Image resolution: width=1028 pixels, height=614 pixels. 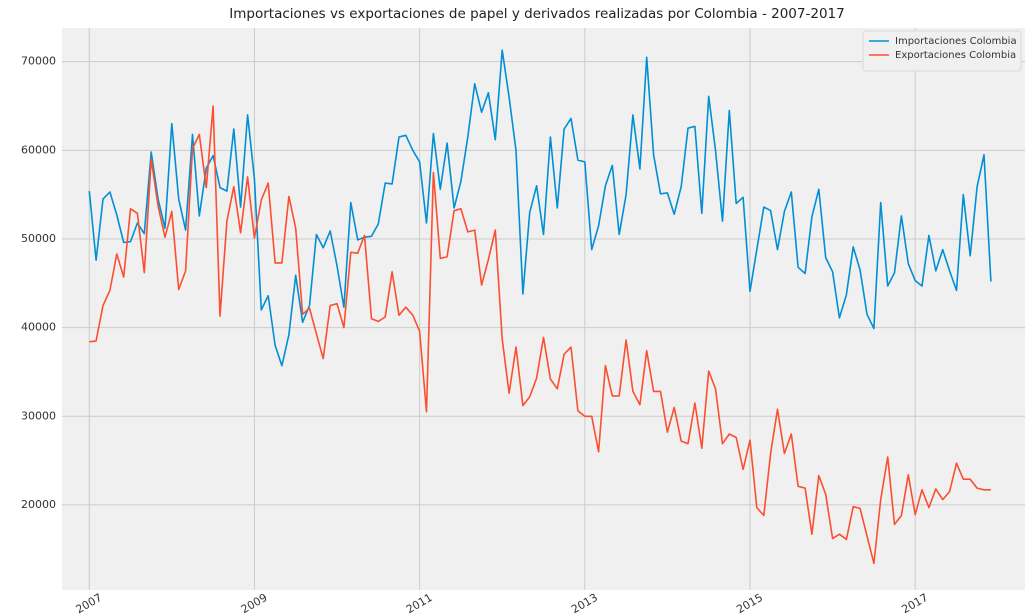 What do you see at coordinates (749, 602) in the screenshot?
I see `x-tick-label: 2015` at bounding box center [749, 602].